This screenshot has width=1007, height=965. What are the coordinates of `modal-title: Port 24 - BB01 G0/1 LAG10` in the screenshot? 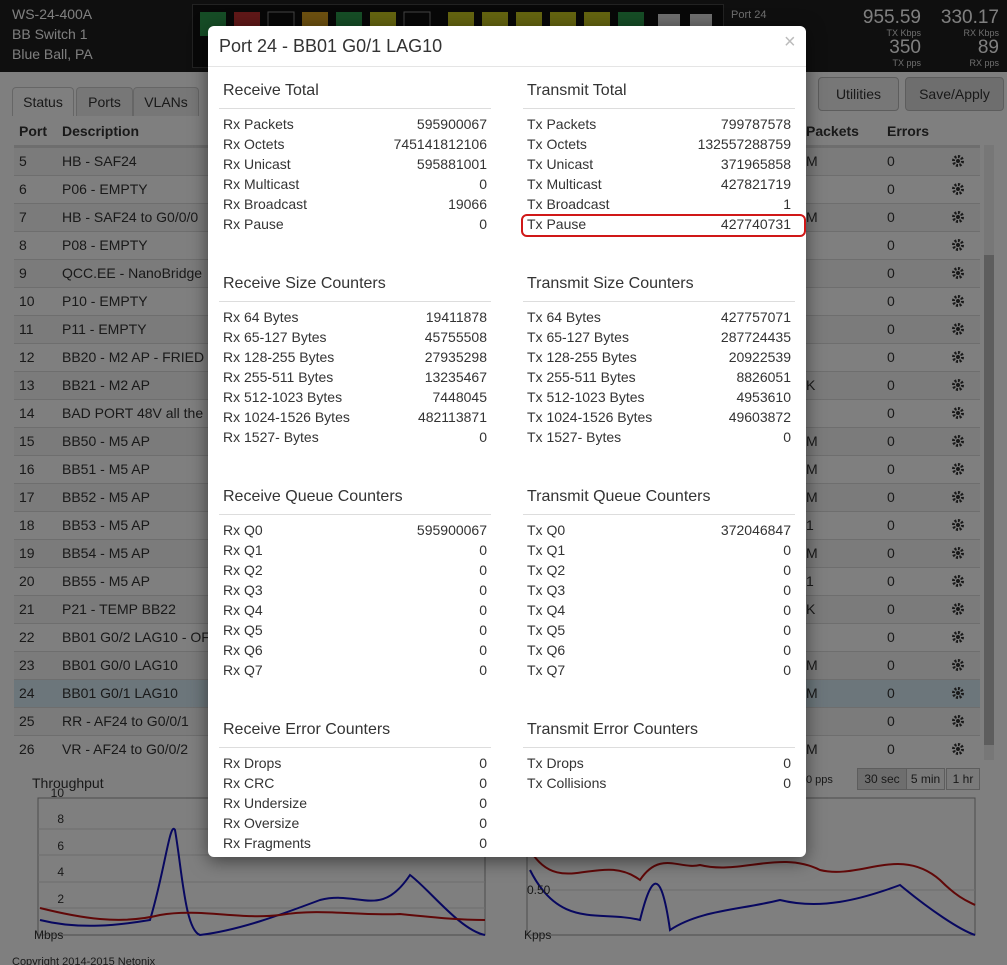 It's located at (331, 46).